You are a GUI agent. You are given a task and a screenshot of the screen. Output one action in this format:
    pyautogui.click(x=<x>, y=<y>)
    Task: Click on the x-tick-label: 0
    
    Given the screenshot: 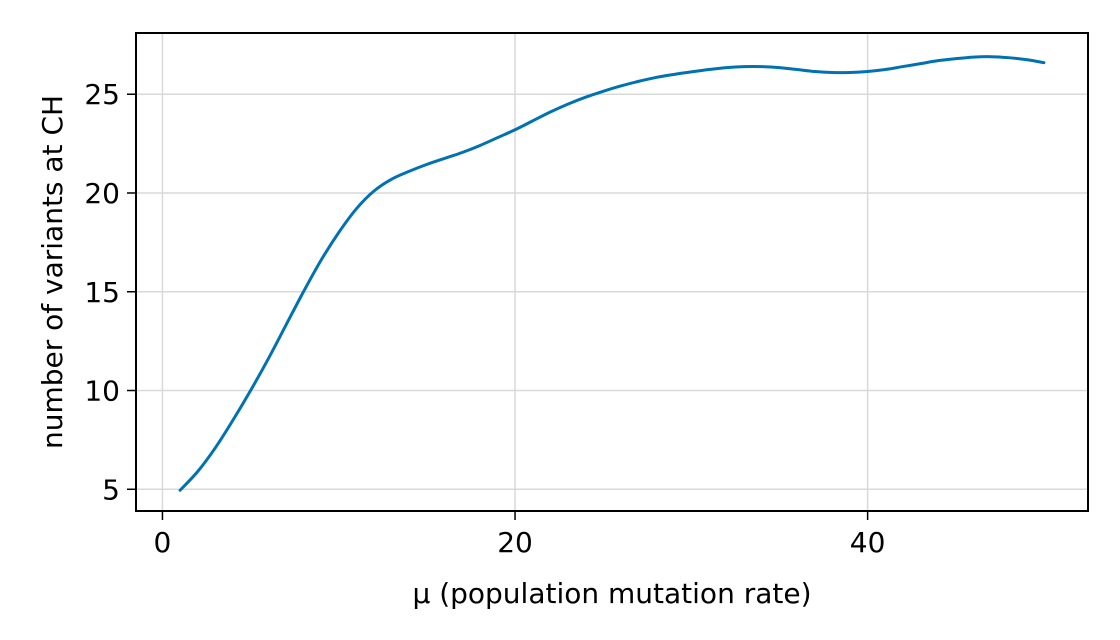 What is the action you would take?
    pyautogui.click(x=163, y=542)
    